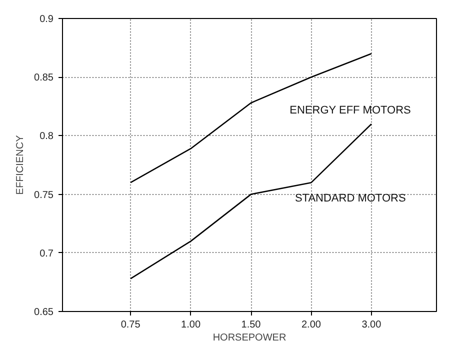 The width and height of the screenshot is (474, 349). What do you see at coordinates (350, 110) in the screenshot?
I see `series-label: ENERGY EFF MOTORS` at bounding box center [350, 110].